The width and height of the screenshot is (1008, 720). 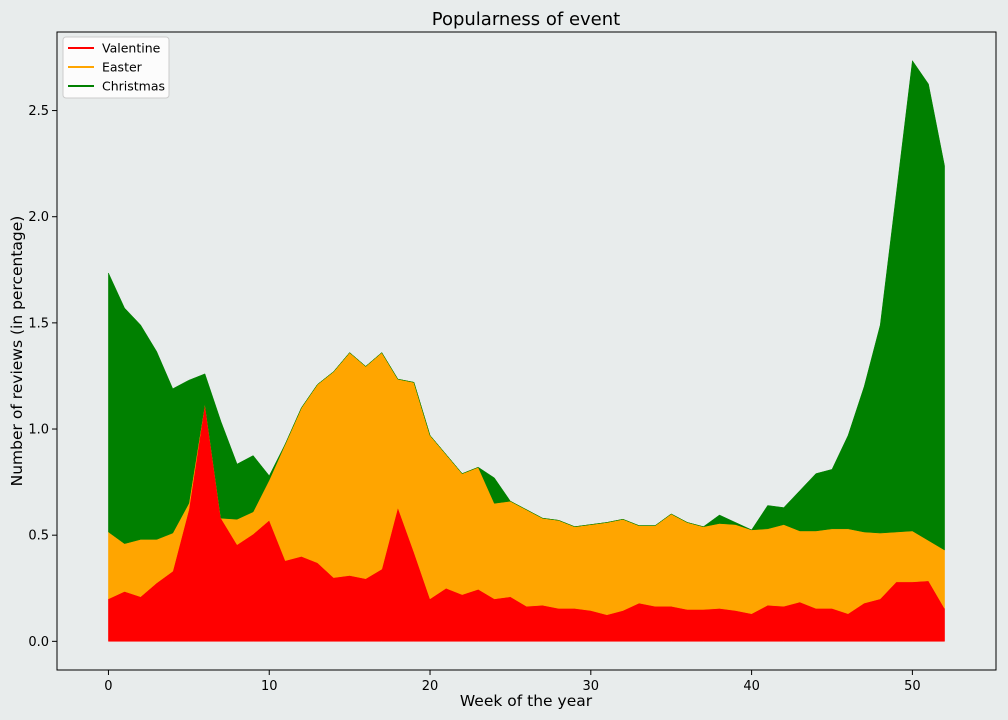 I want to click on y-tick-label: 2.0, so click(x=38, y=217).